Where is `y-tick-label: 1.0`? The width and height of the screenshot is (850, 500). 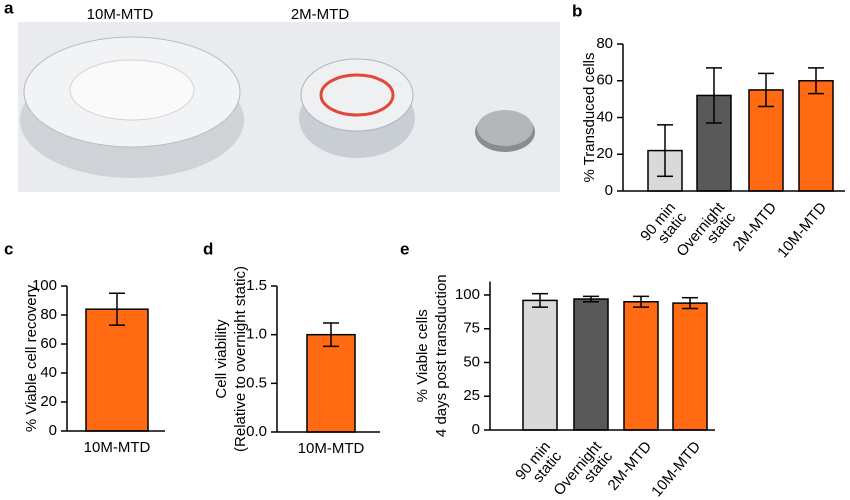 y-tick-label: 1.0 is located at coordinates (256, 334).